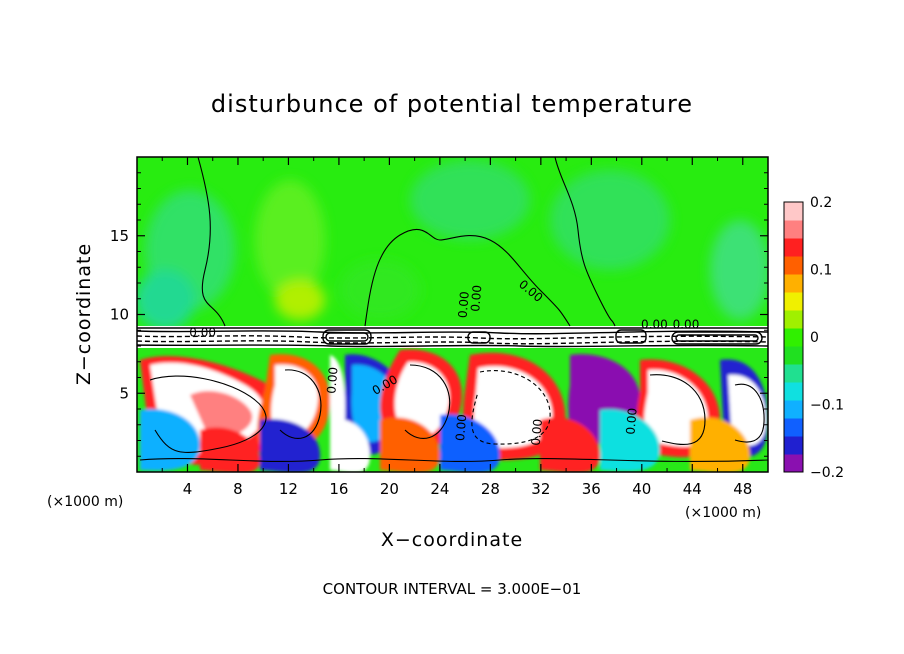 This screenshot has height=654, width=904. What do you see at coordinates (188, 489) in the screenshot?
I see `x-tick-label: 4` at bounding box center [188, 489].